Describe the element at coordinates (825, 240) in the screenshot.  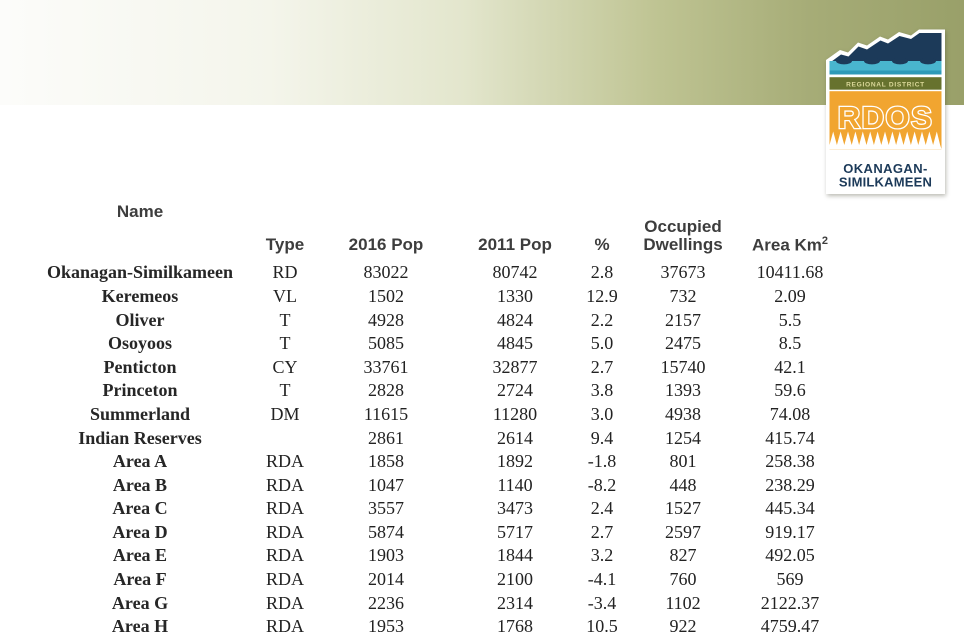
I see `superscript: 2` at that location.